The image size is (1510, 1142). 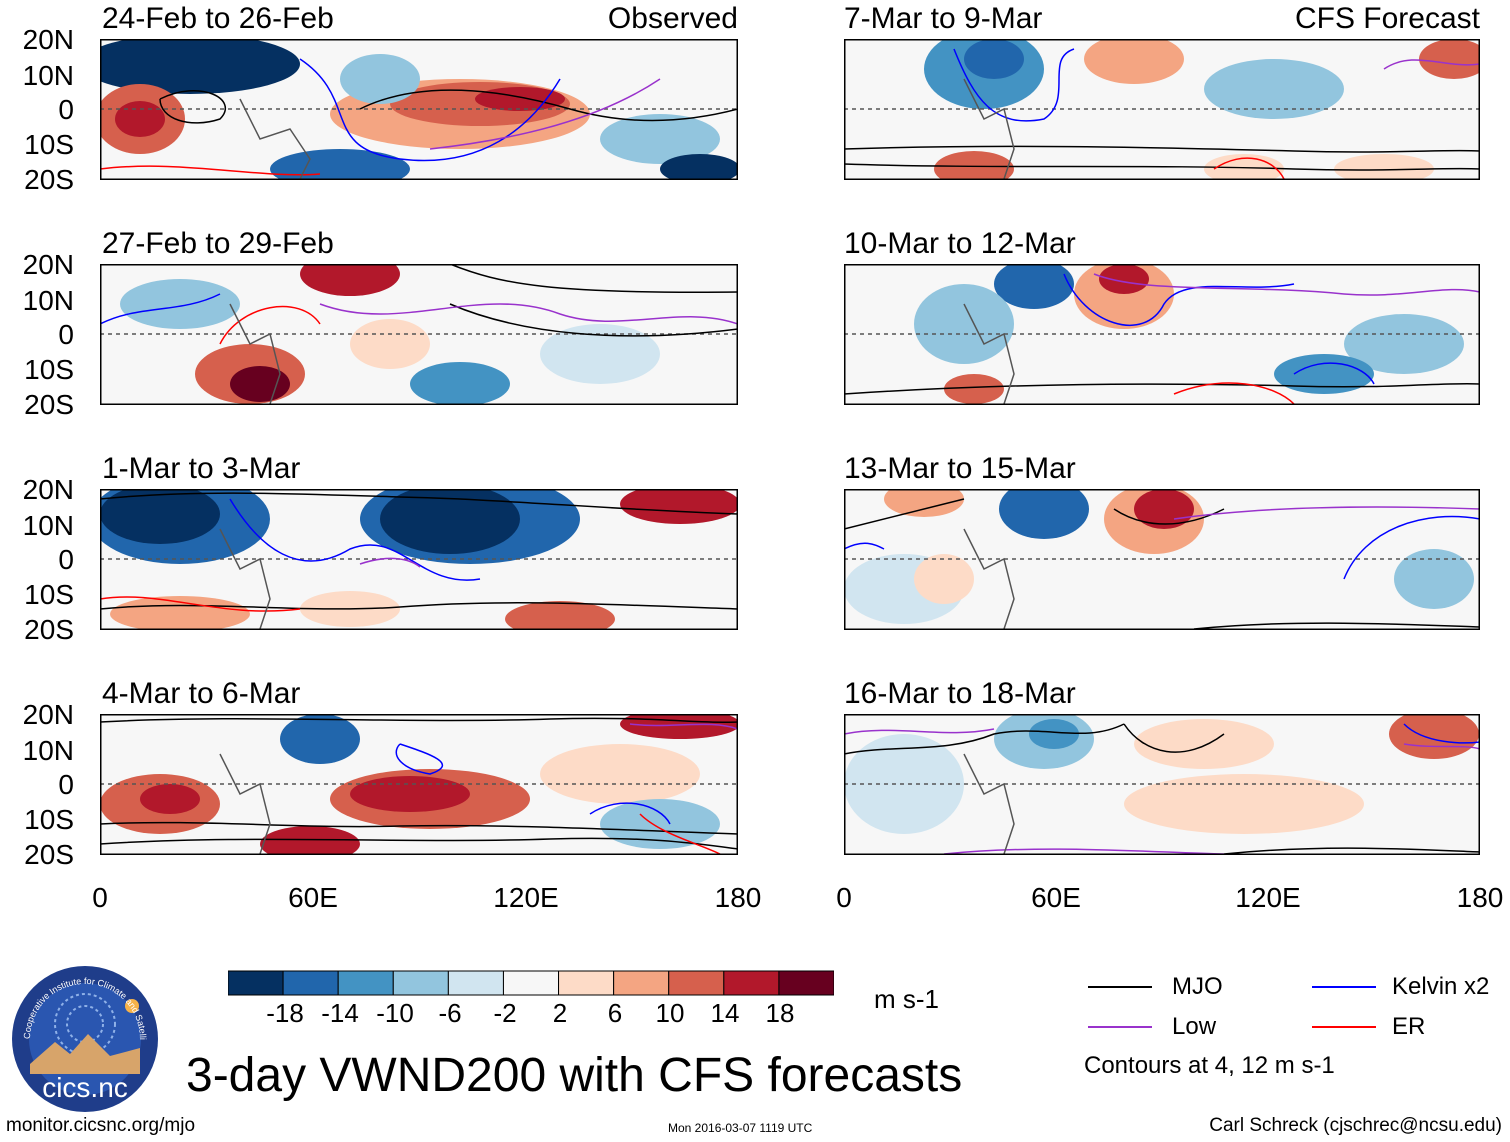 I want to click on panel-title-obs-2: 27-Feb to 29-Feb, so click(x=218, y=243).